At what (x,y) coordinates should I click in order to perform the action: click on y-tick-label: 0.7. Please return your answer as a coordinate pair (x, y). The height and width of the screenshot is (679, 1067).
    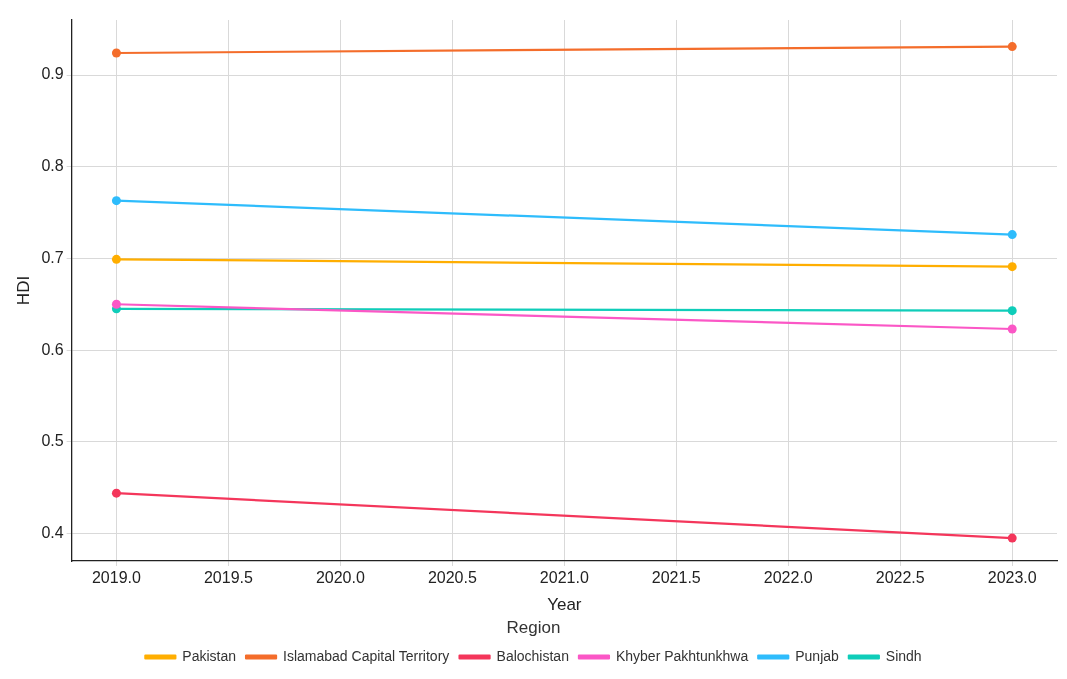
    Looking at the image, I should click on (52, 257).